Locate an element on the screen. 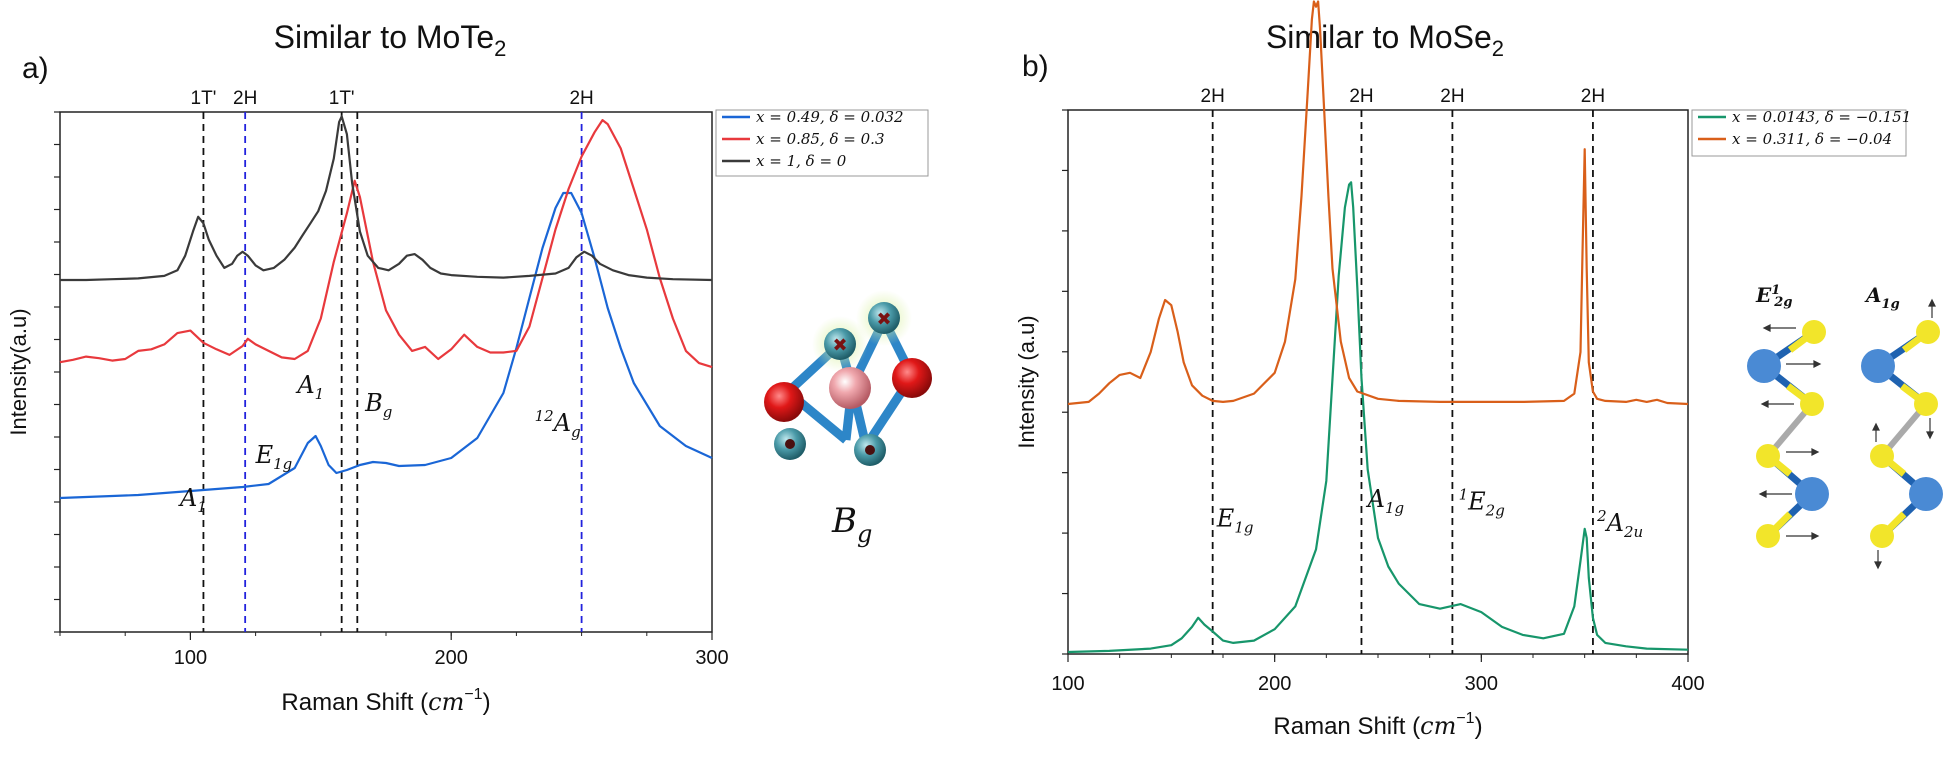 Image resolution: width=1956 pixels, height=759 pixels. panel-b-x-ticks: 100 200 300 400 is located at coordinates (1378, 674).